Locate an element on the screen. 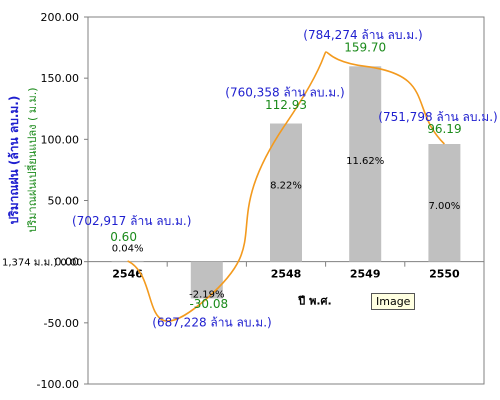 The height and width of the screenshot is (400, 500). image-tooltip: Image is located at coordinates (393, 301).